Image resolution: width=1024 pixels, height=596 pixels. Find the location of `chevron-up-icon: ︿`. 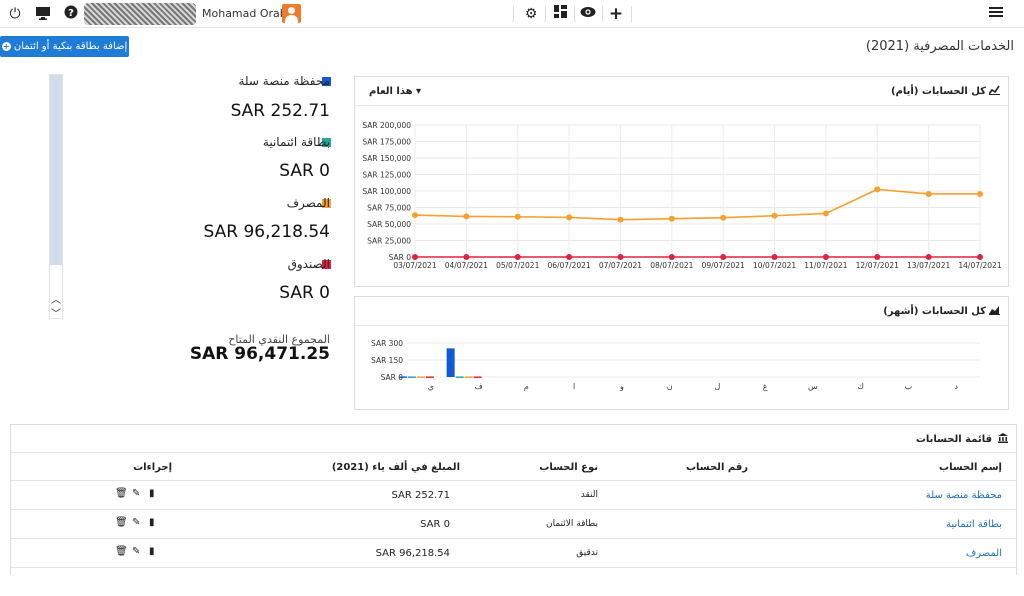

chevron-up-icon: ︿ is located at coordinates (56, 300).